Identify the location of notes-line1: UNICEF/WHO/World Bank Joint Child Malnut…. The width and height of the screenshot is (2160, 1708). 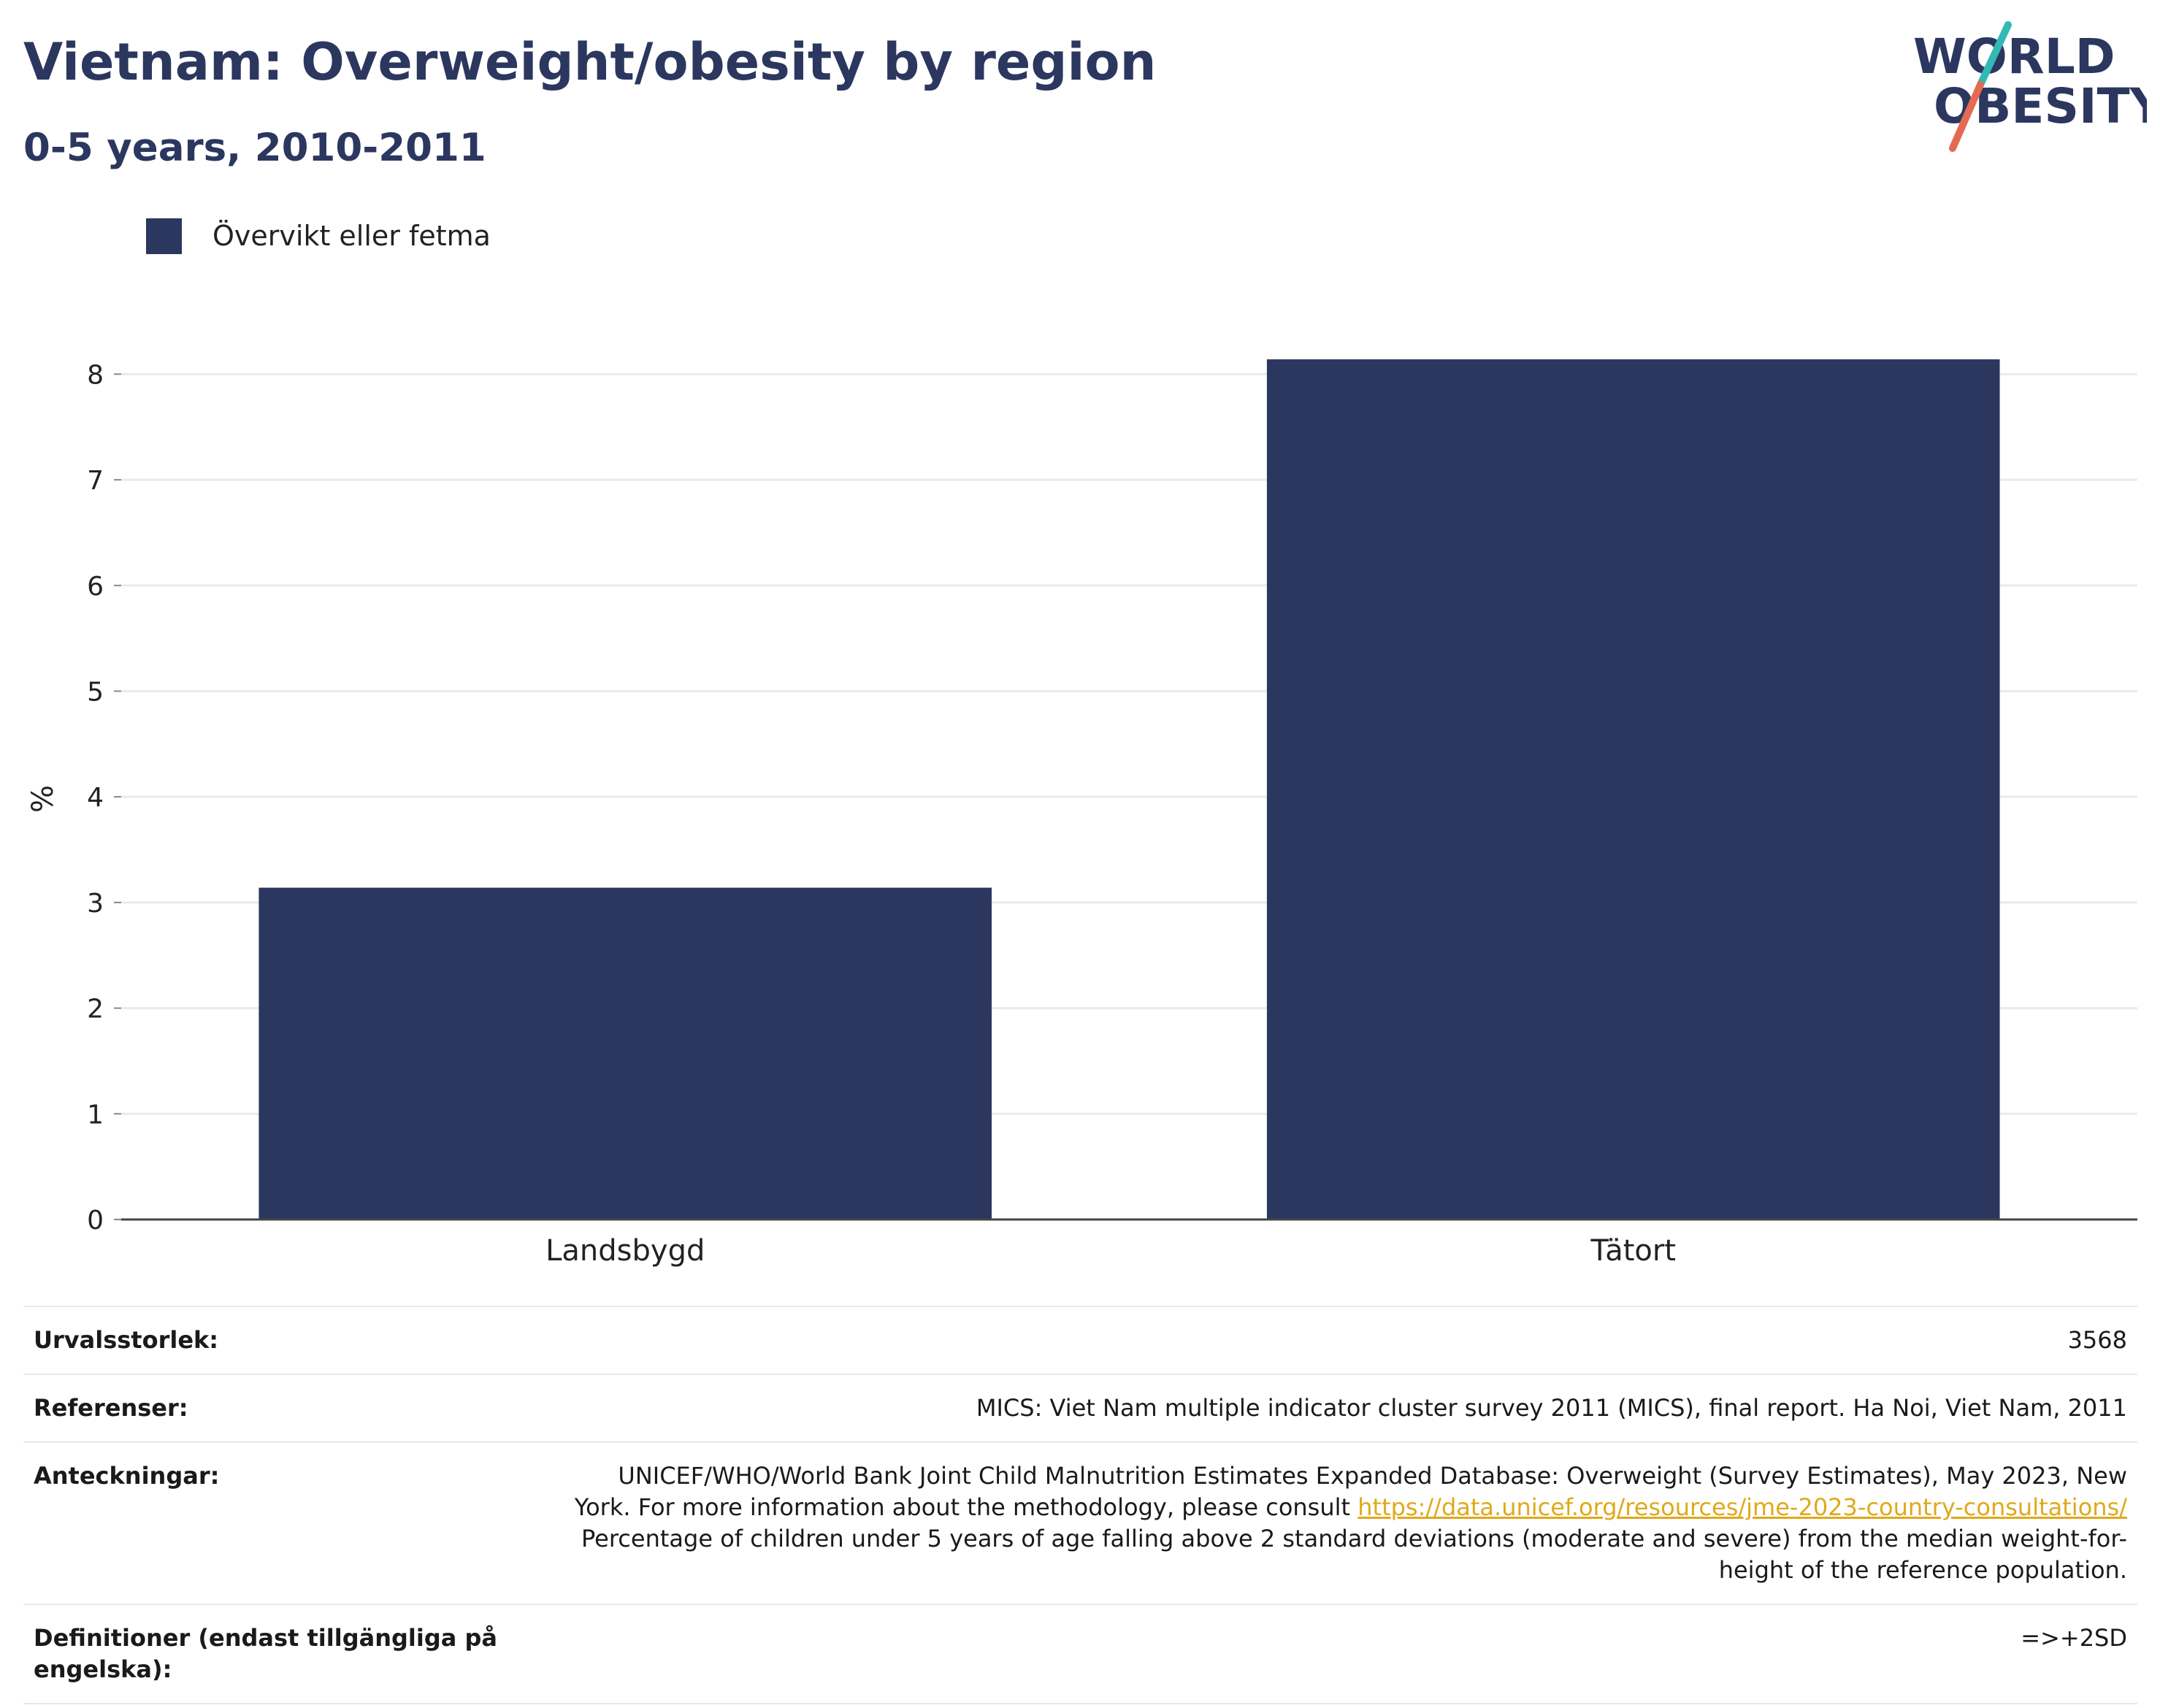
(1372, 1476).